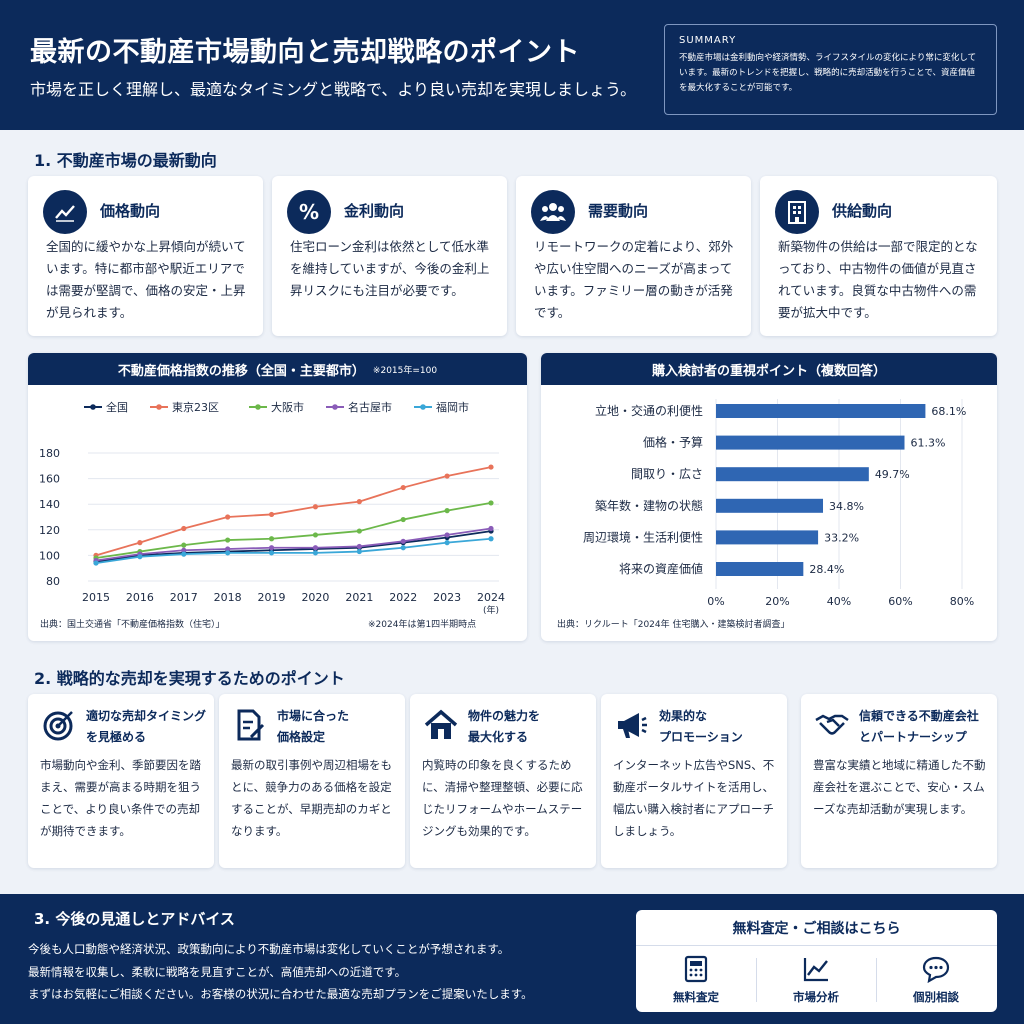 This screenshot has height=1024, width=1024. I want to click on x-unit-label: (年), so click(491, 610).